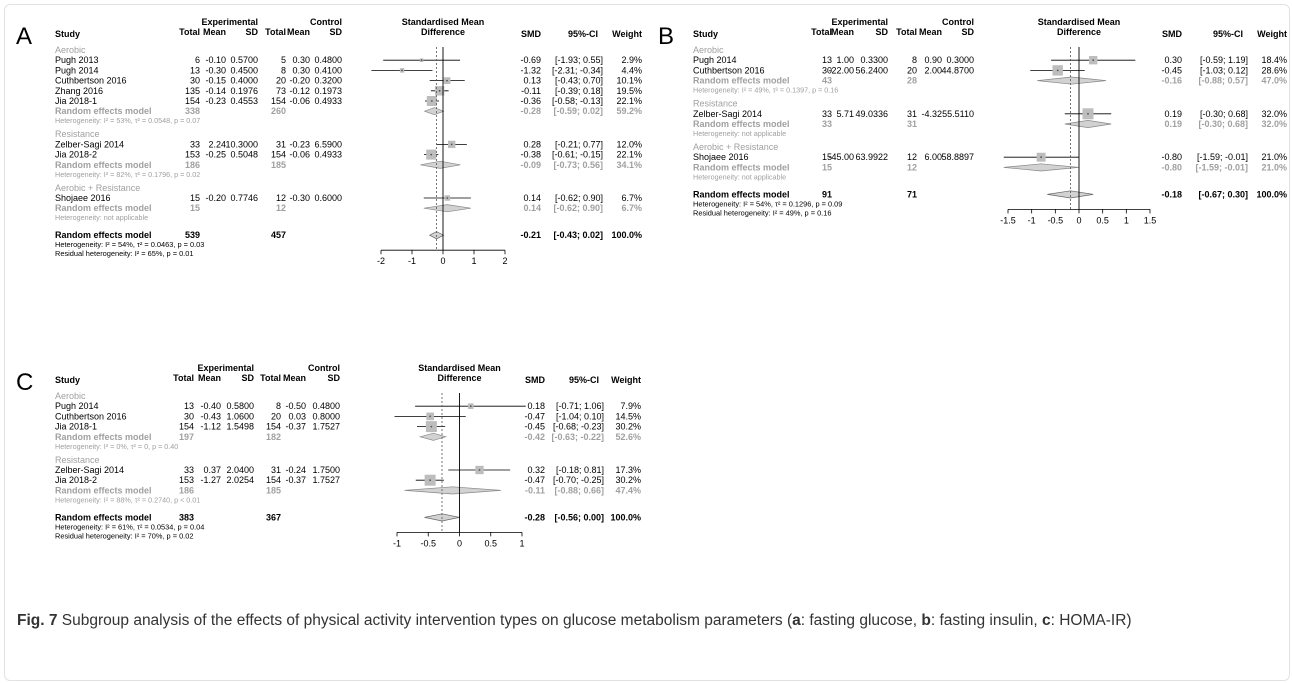  What do you see at coordinates (76, 101) in the screenshot?
I see `study-name: Jia 2018-1` at bounding box center [76, 101].